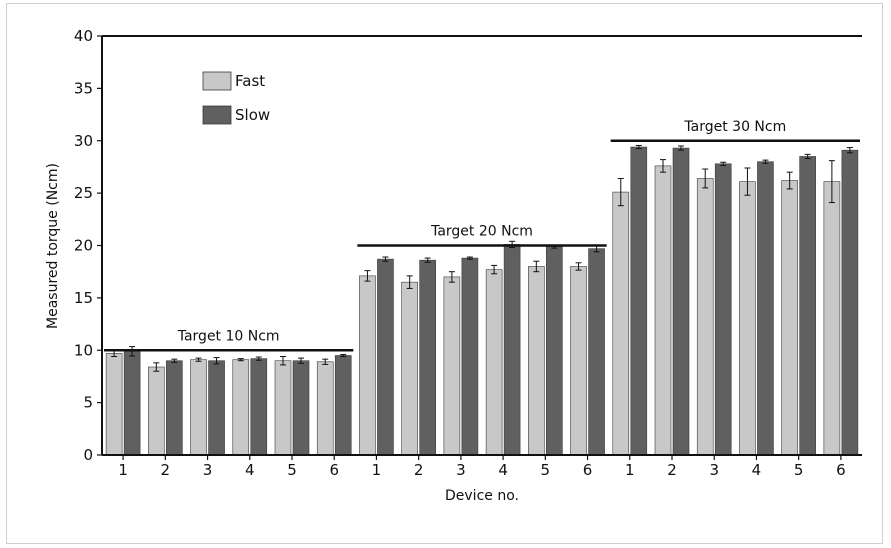  Describe the element at coordinates (88, 455) in the screenshot. I see `y-tick-label-0: 0` at that location.